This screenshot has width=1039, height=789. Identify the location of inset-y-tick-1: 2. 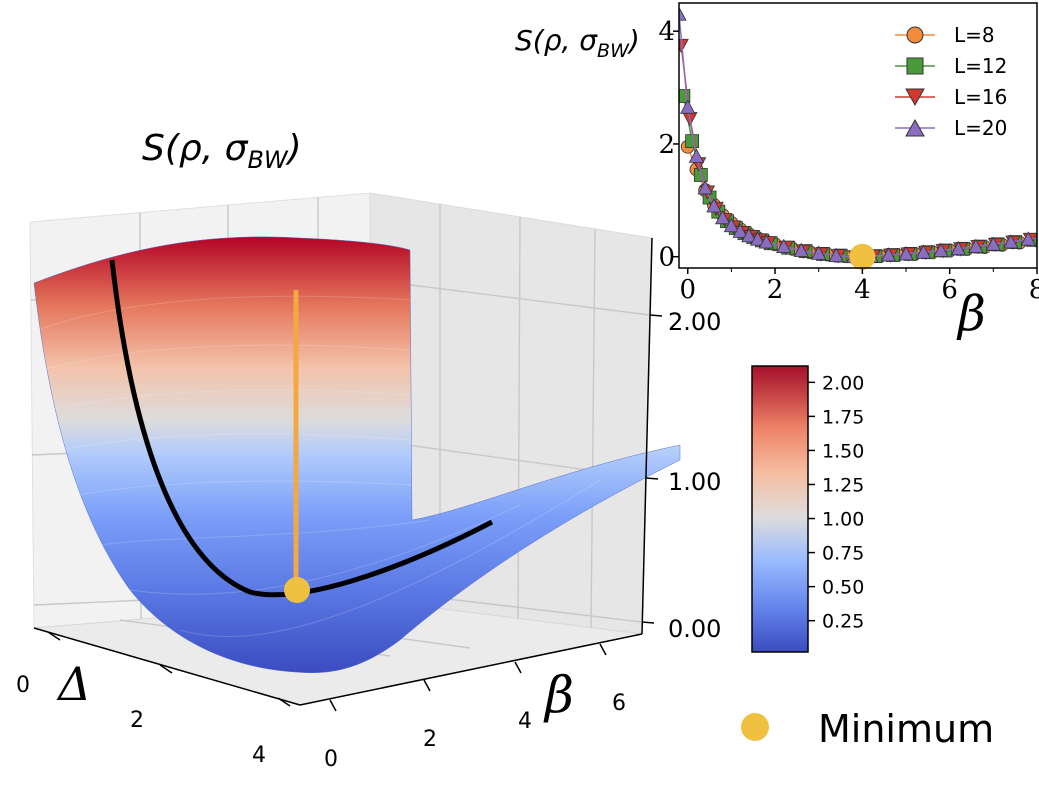
(666, 145).